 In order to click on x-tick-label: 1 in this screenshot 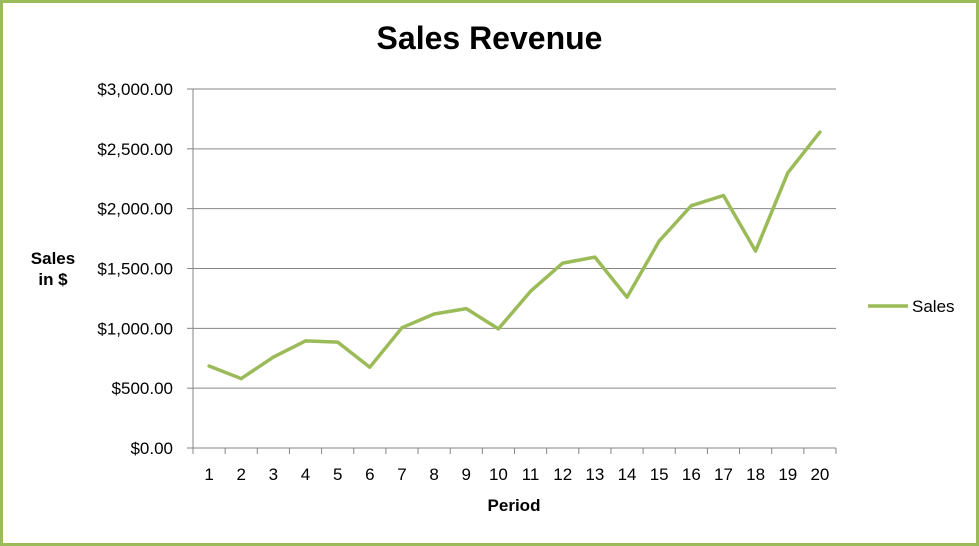, I will do `click(208, 474)`.